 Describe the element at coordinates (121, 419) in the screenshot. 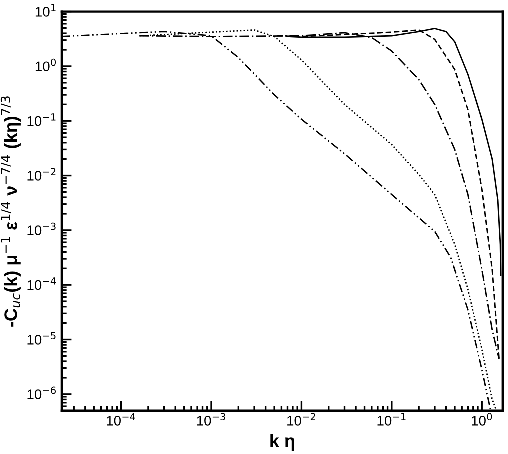

I see `x-tick-label: 10$^{−4}$` at that location.